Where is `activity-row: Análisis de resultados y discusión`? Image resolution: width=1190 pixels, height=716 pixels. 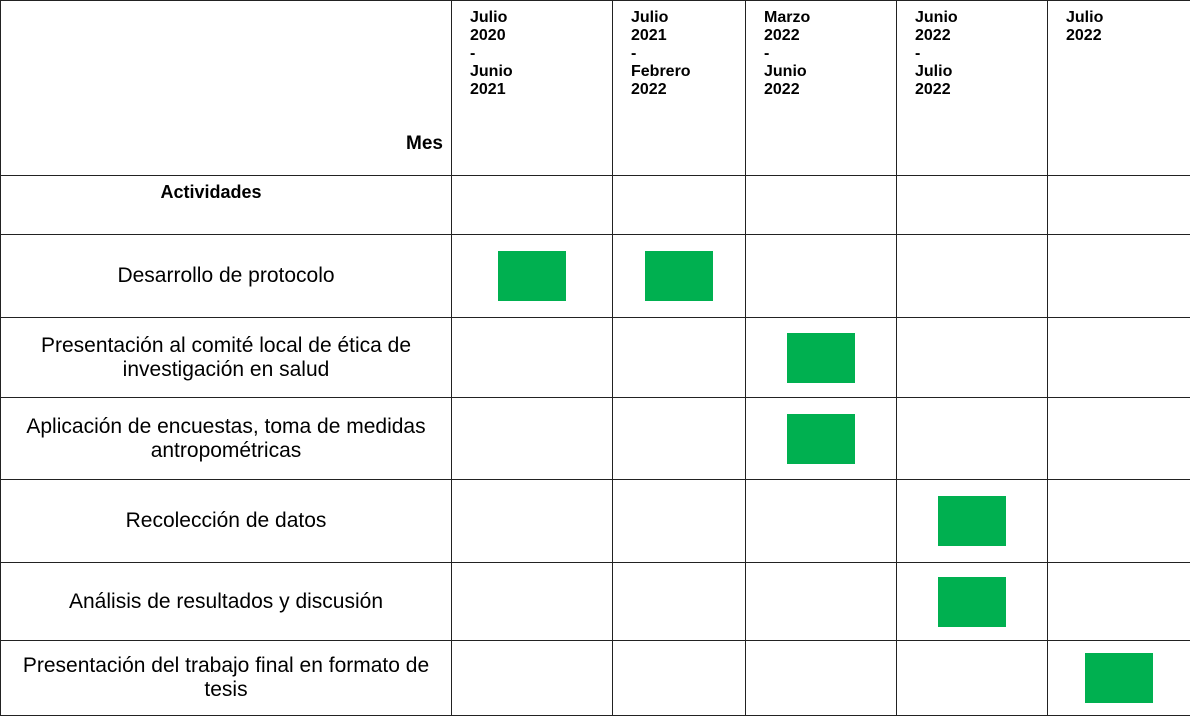 activity-row: Análisis de resultados y discusión is located at coordinates (595, 602).